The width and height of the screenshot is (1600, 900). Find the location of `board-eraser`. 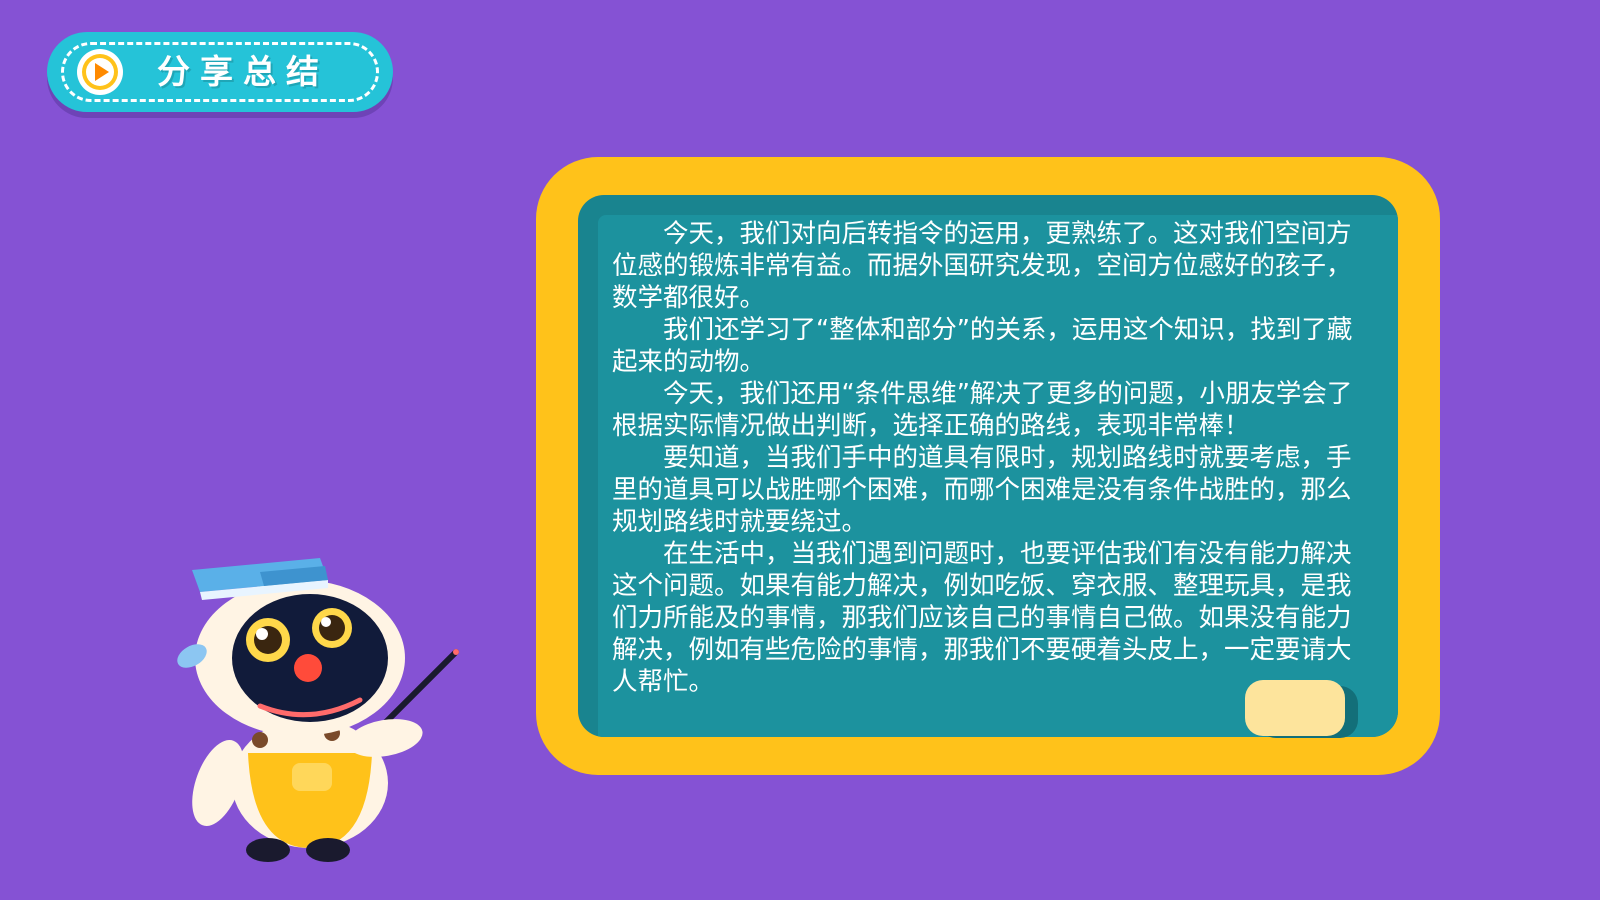

board-eraser is located at coordinates (1295, 708).